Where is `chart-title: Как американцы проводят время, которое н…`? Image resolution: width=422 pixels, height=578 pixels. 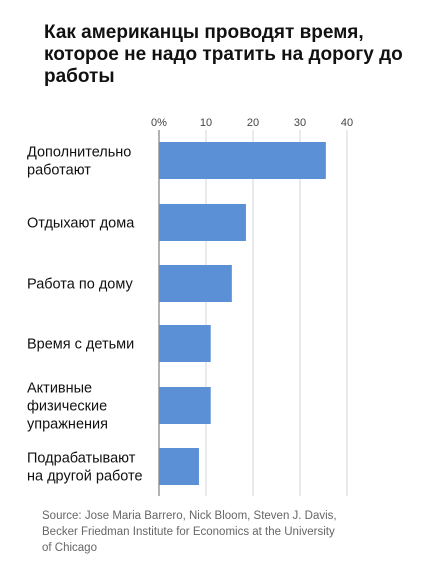 chart-title: Как американцы проводят время, которое н… is located at coordinates (223, 54).